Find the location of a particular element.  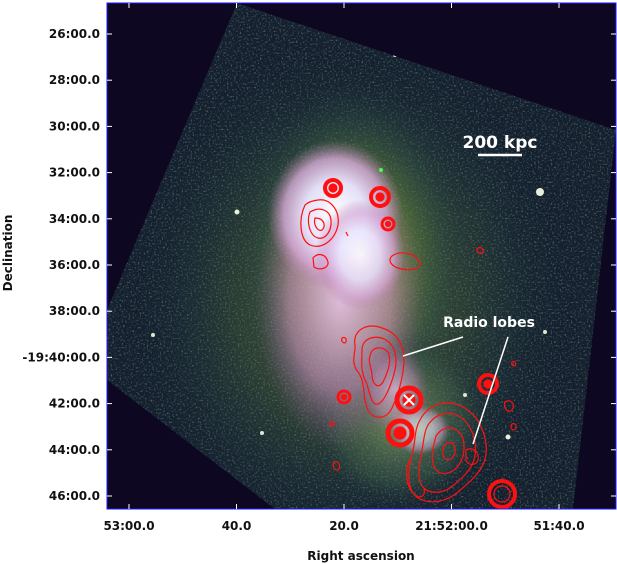

y-tick-label: 38:00.0 is located at coordinates (74, 311).